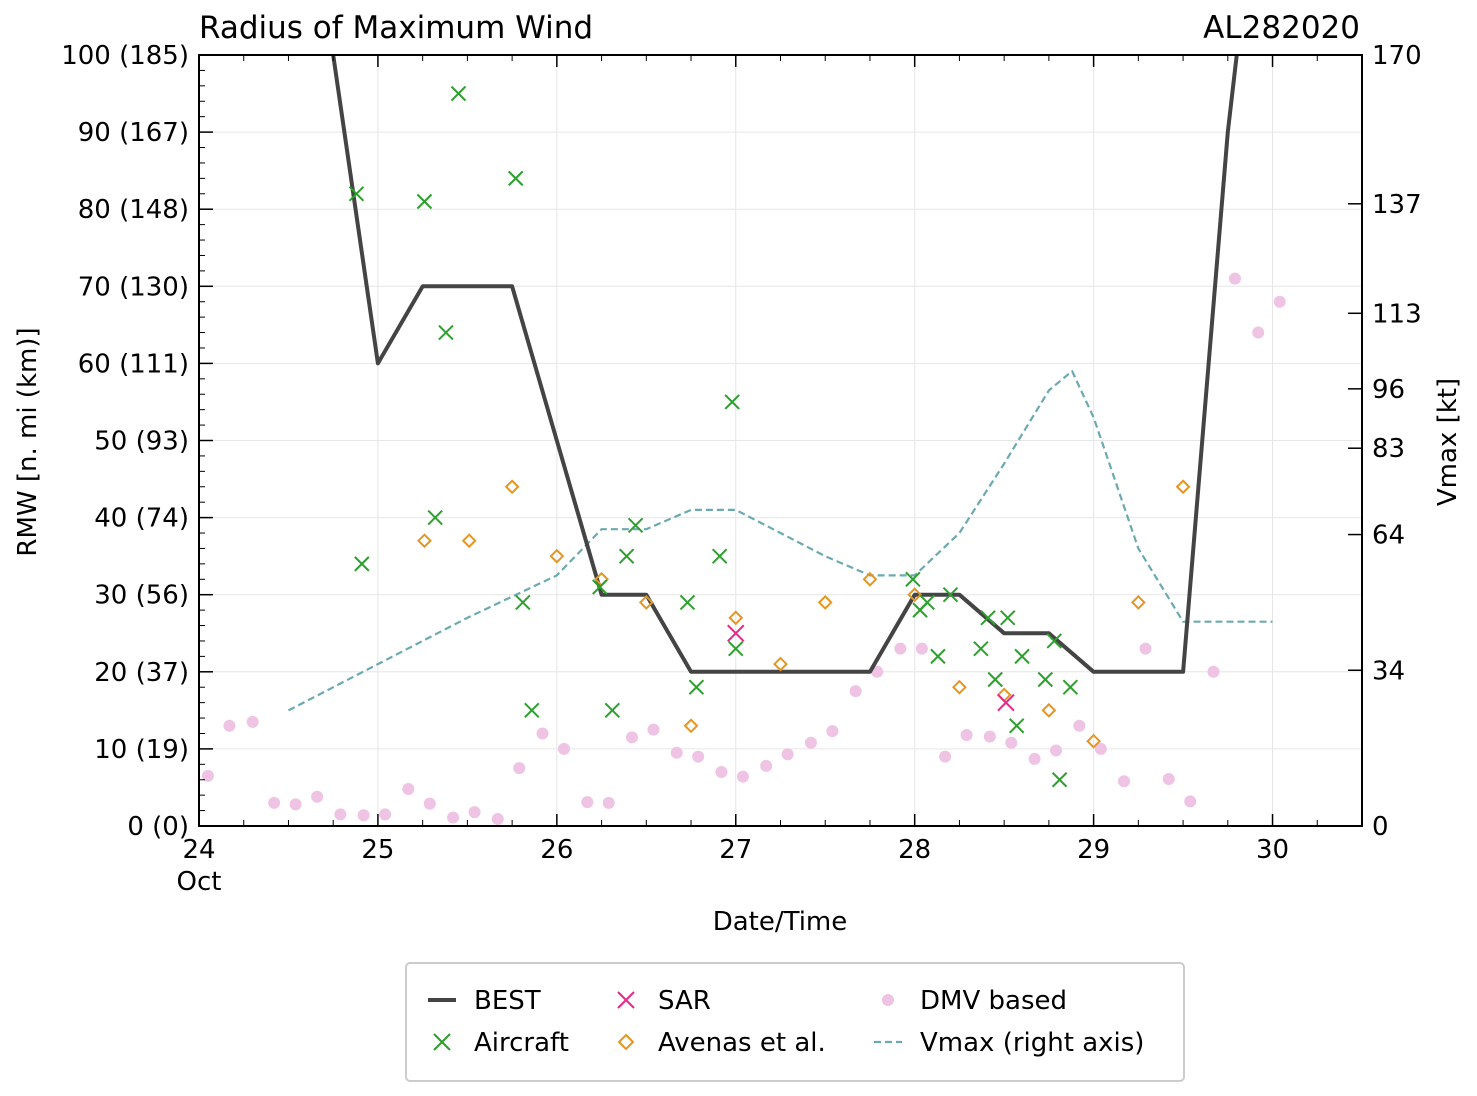 Image resolution: width=1477 pixels, height=1096 pixels. I want to click on y-tick-label: 40 (74), so click(141, 519).